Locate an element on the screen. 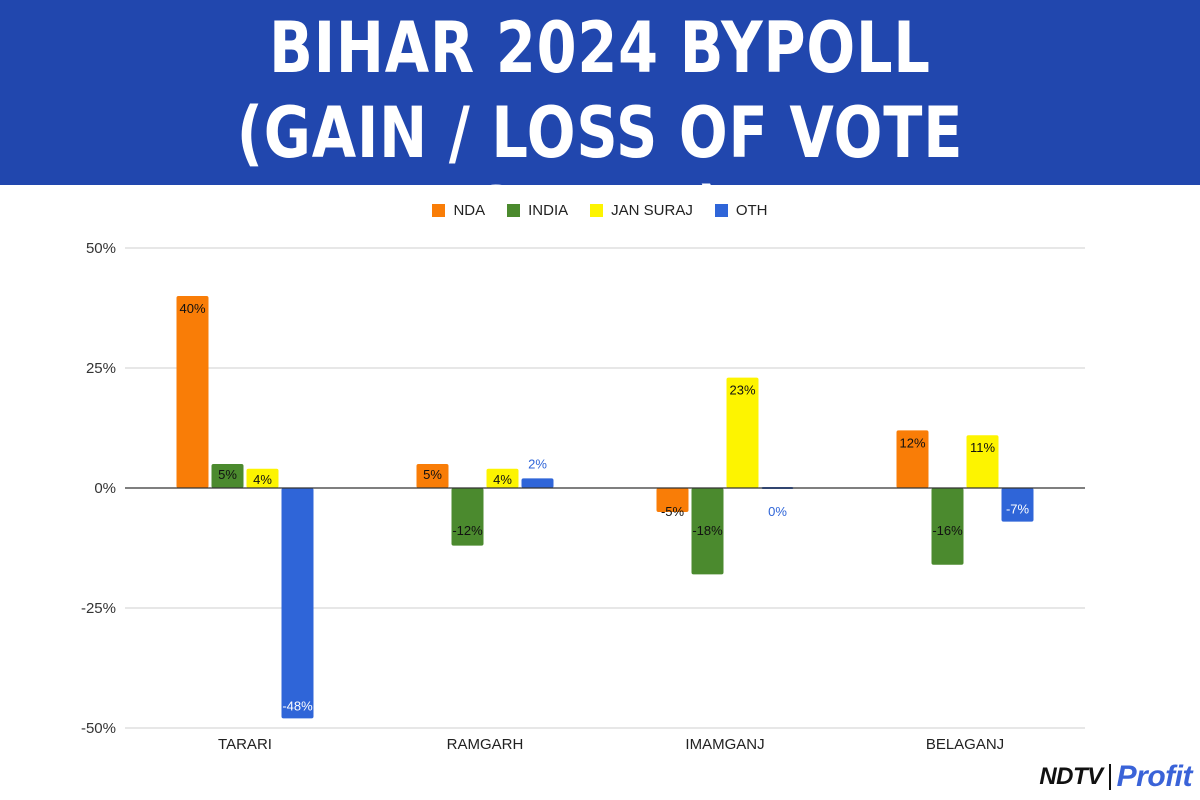  bar-belaganj-jan-suraj is located at coordinates (982, 461).